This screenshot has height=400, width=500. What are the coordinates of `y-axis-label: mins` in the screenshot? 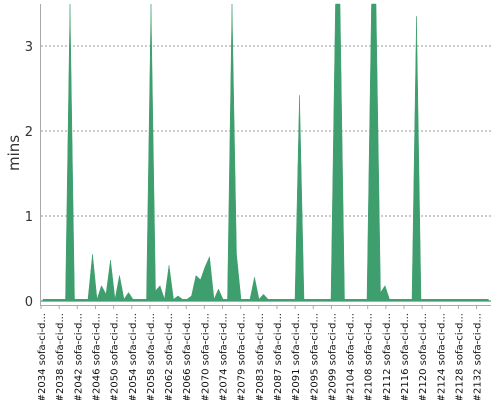 It's located at (14, 153).